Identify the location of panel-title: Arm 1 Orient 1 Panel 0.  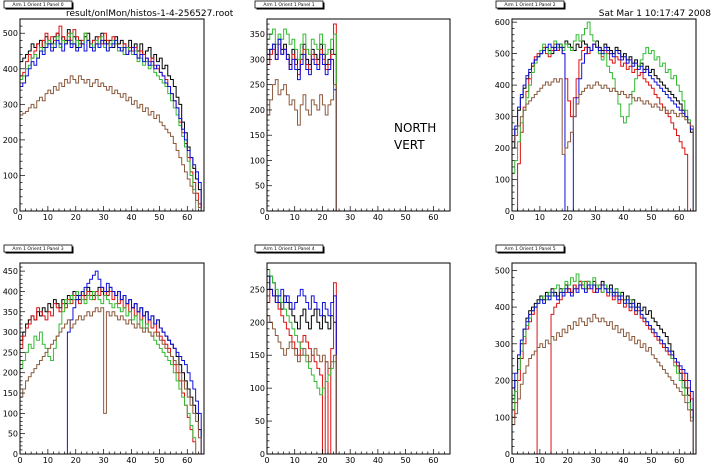
(37, 5).